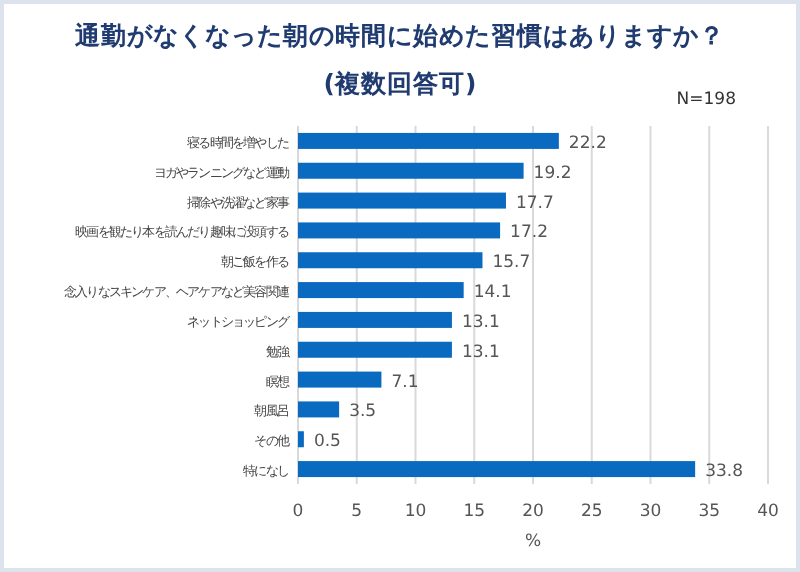 Image resolution: width=800 pixels, height=572 pixels. Describe the element at coordinates (534, 203) in the screenshot. I see `data-label: 17.7` at that location.